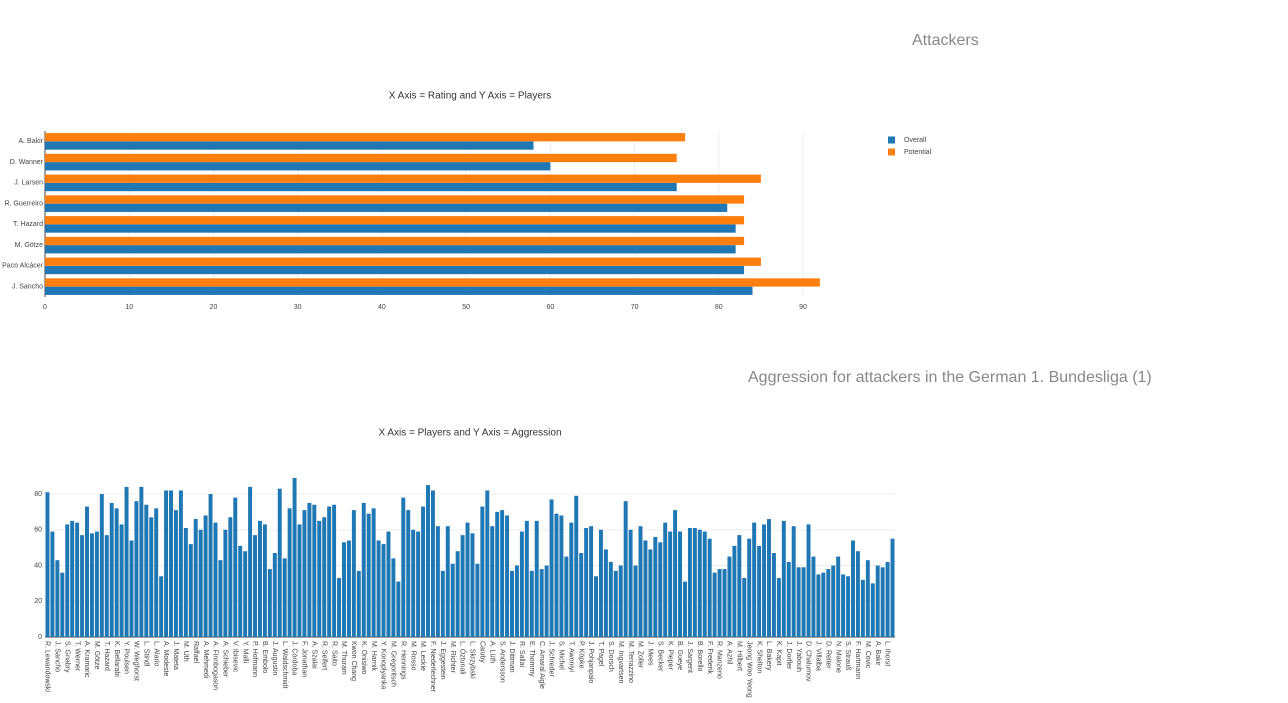 This screenshot has width=1288, height=703. Describe the element at coordinates (30, 141) in the screenshot. I see `y-tick-label: A. Bakir` at that location.